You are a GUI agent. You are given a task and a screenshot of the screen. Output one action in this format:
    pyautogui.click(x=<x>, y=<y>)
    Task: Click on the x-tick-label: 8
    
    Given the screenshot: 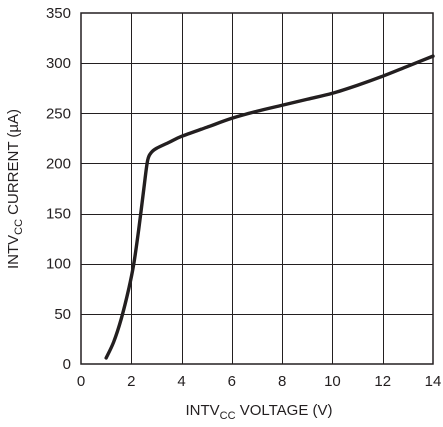 What is the action you would take?
    pyautogui.click(x=282, y=381)
    